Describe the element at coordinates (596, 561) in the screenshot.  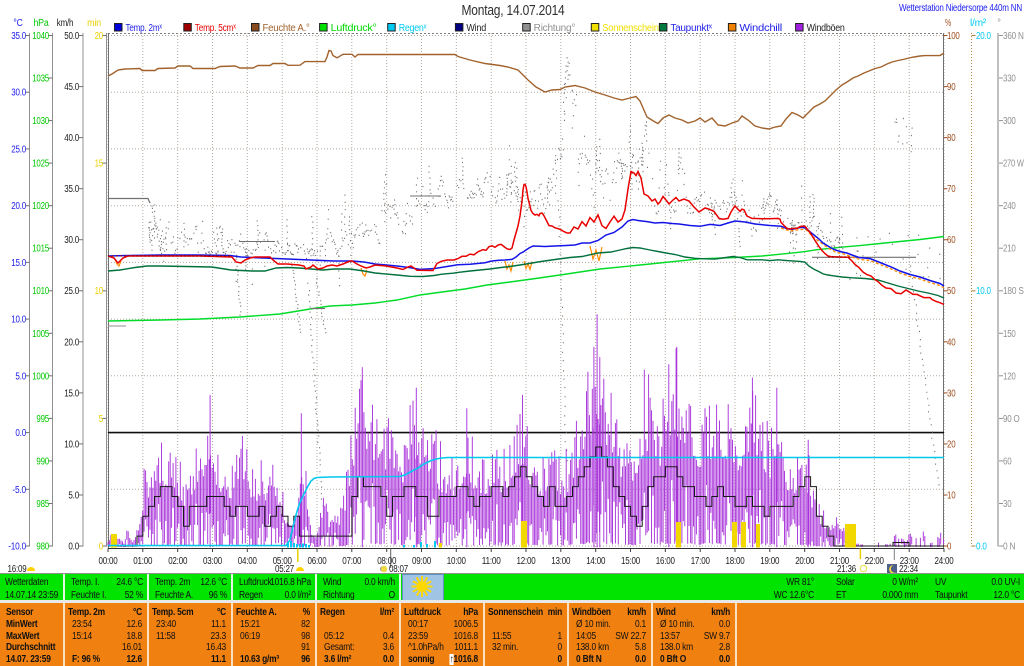
I see `svg-text: 14:00` at that location.